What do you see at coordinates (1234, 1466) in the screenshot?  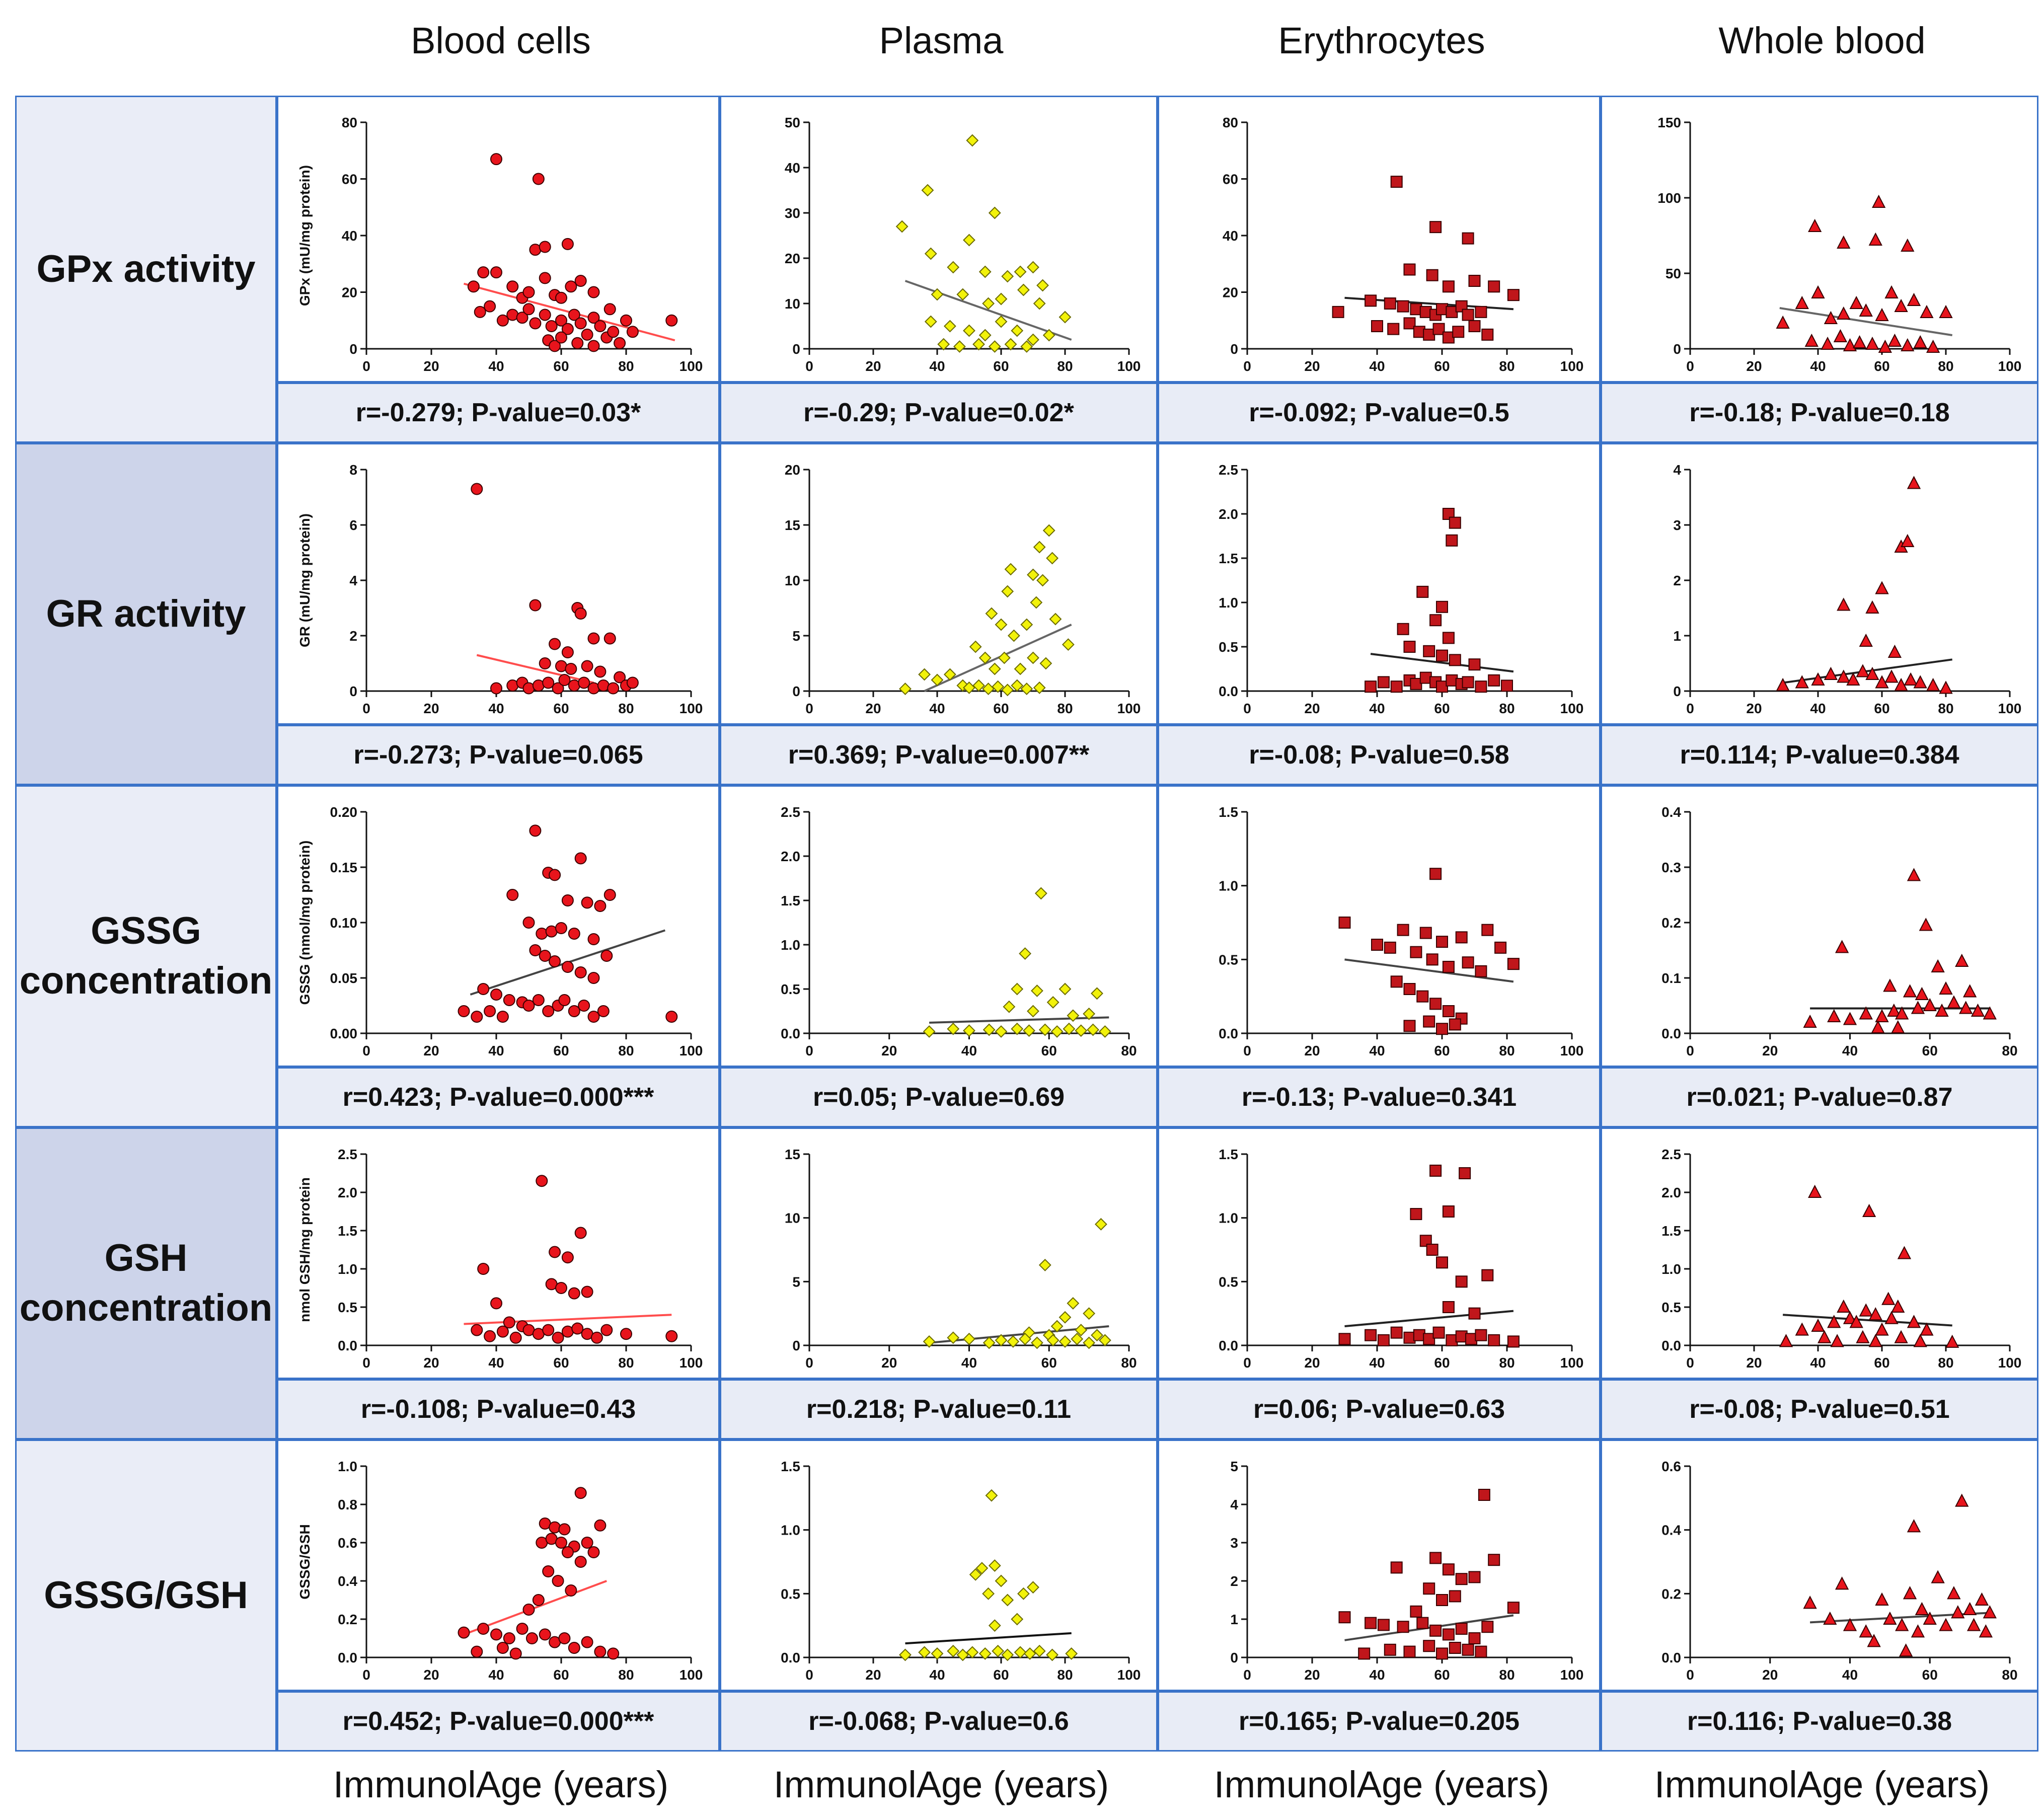 I see `y-tick-label: 5` at bounding box center [1234, 1466].